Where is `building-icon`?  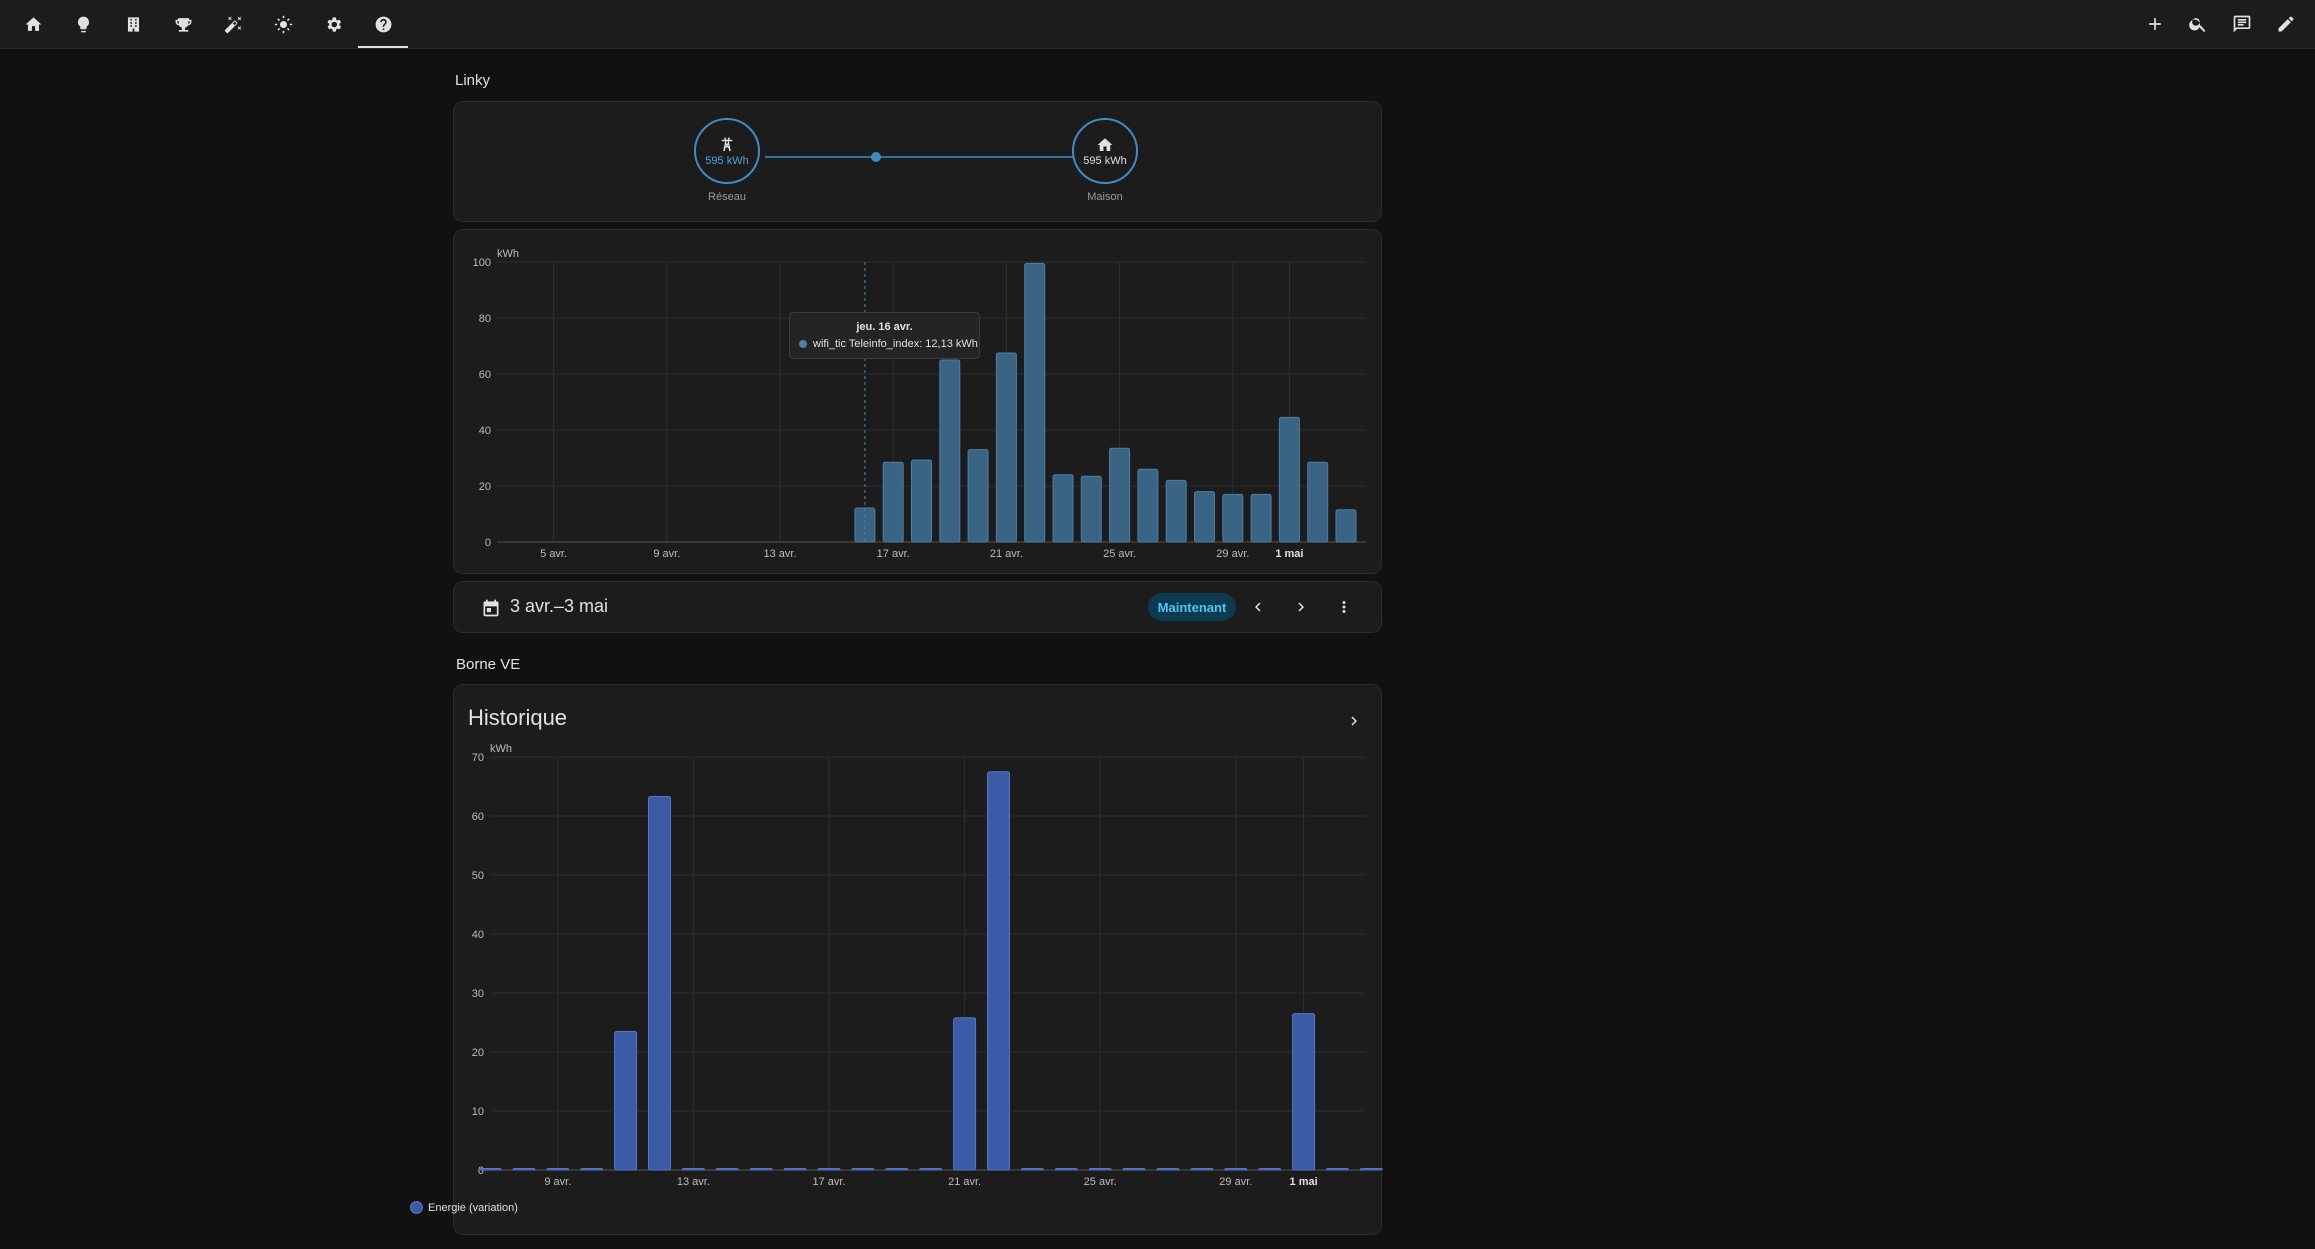 building-icon is located at coordinates (133, 24).